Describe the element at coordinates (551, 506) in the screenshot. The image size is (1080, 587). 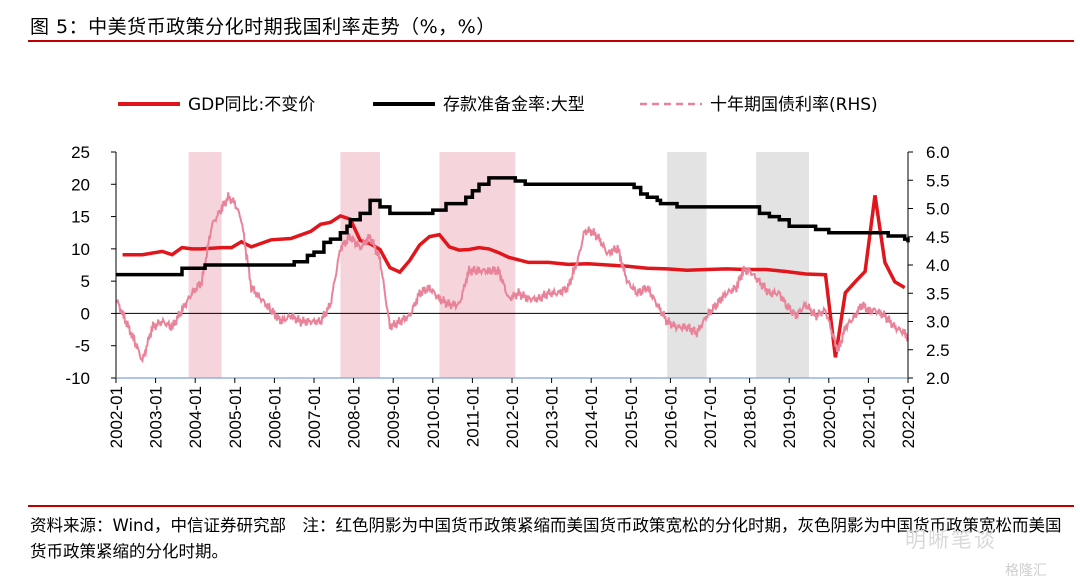
I see `source-rule` at that location.